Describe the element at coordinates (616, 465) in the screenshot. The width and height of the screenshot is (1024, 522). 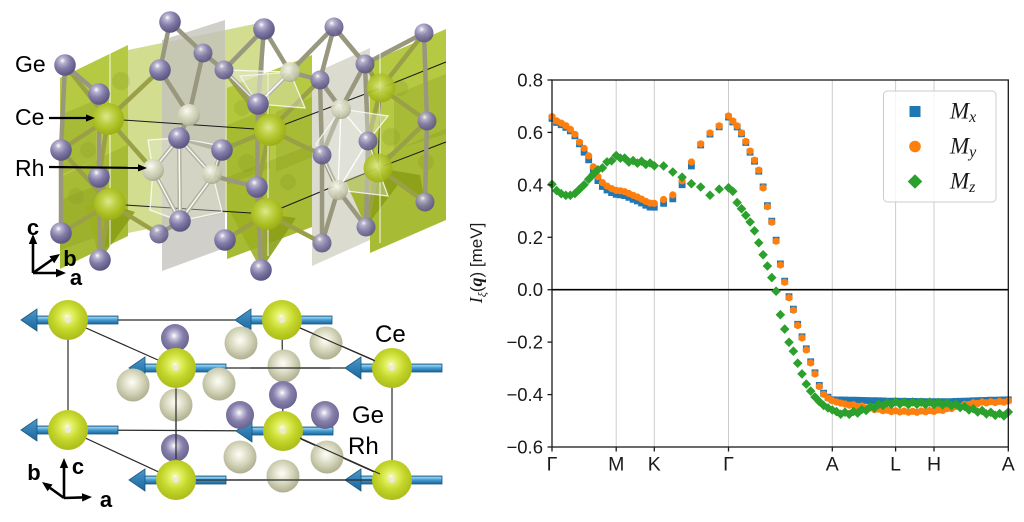
I see `svg-text: M` at that location.